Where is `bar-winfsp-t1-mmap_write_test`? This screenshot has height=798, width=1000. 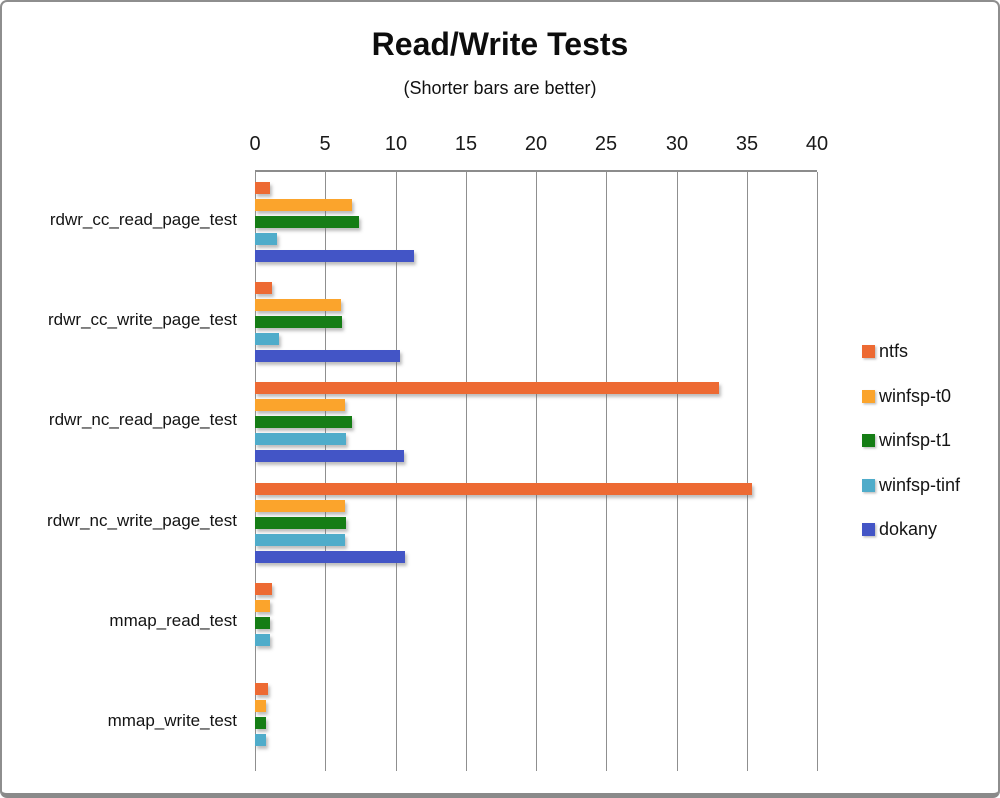 bar-winfsp-t1-mmap_write_test is located at coordinates (260, 723).